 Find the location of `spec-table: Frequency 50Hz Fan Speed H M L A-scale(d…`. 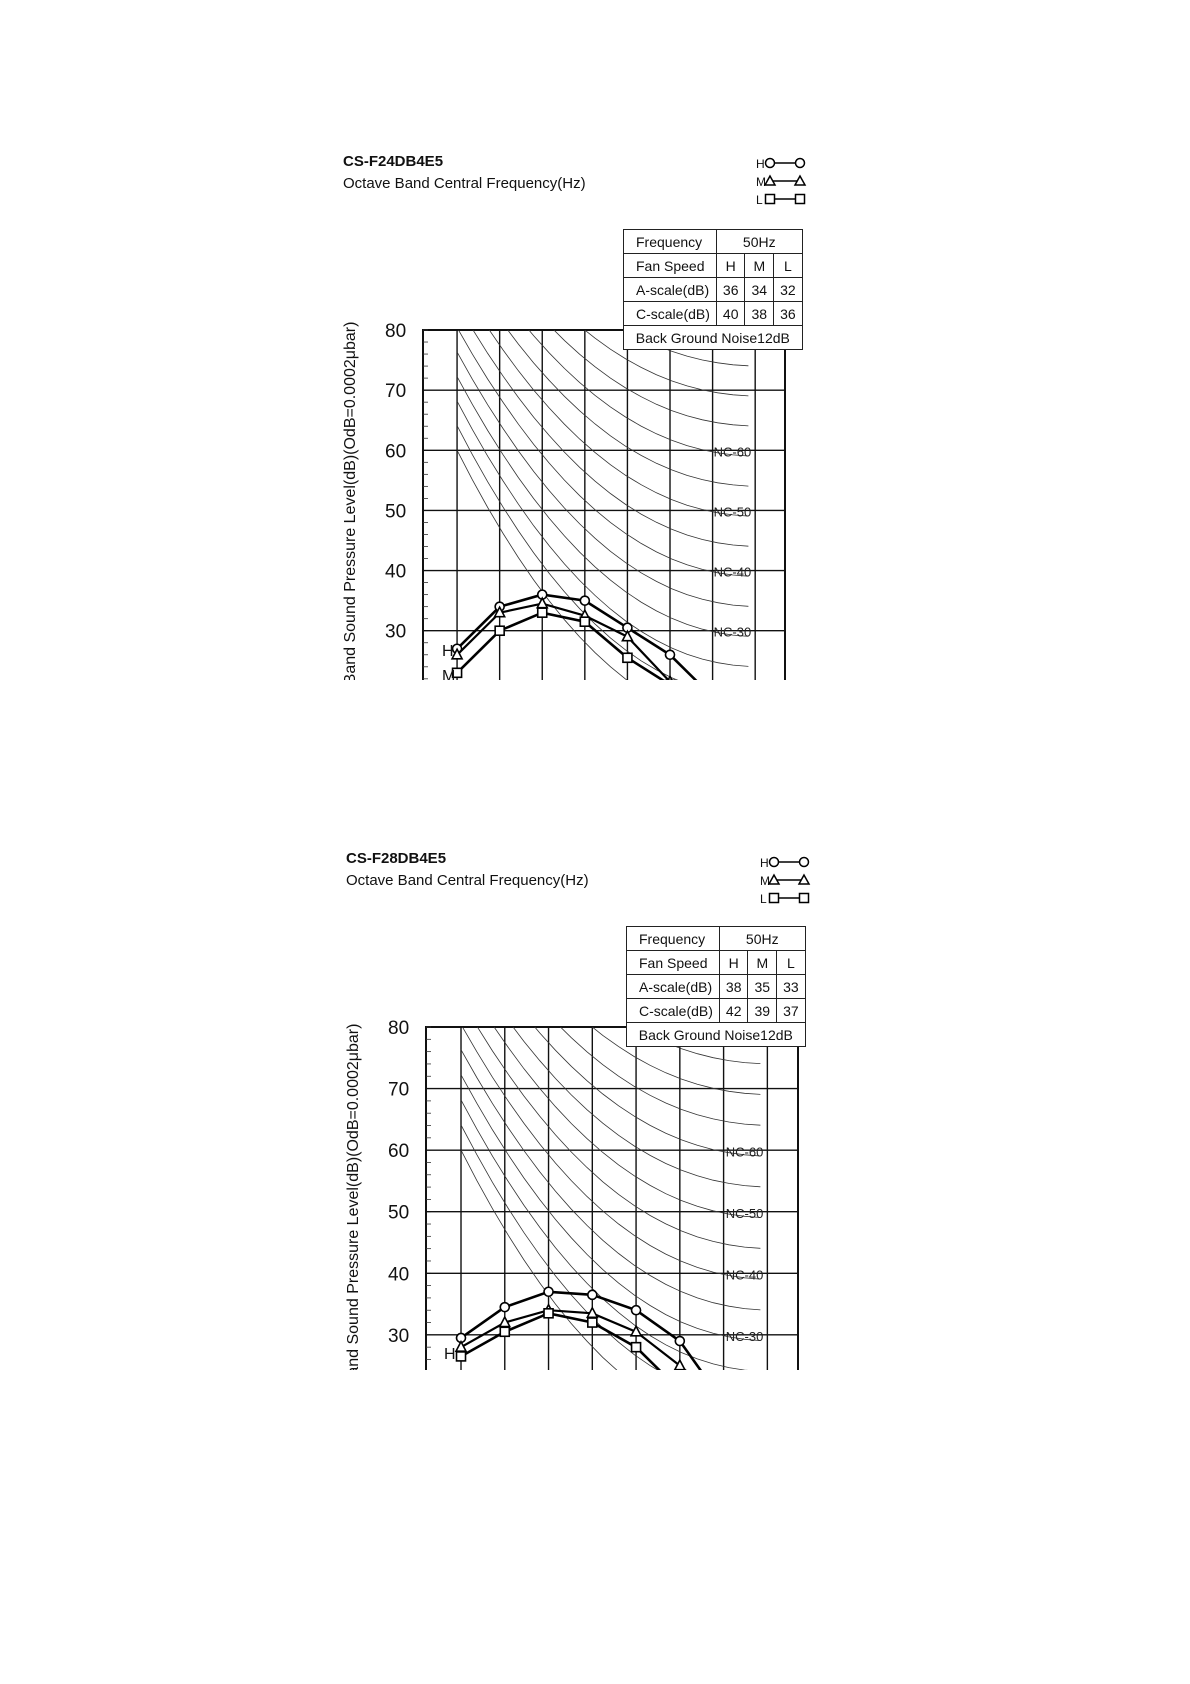

spec-table: Frequency 50Hz Fan Speed H M L A-scale(d… is located at coordinates (716, 986).